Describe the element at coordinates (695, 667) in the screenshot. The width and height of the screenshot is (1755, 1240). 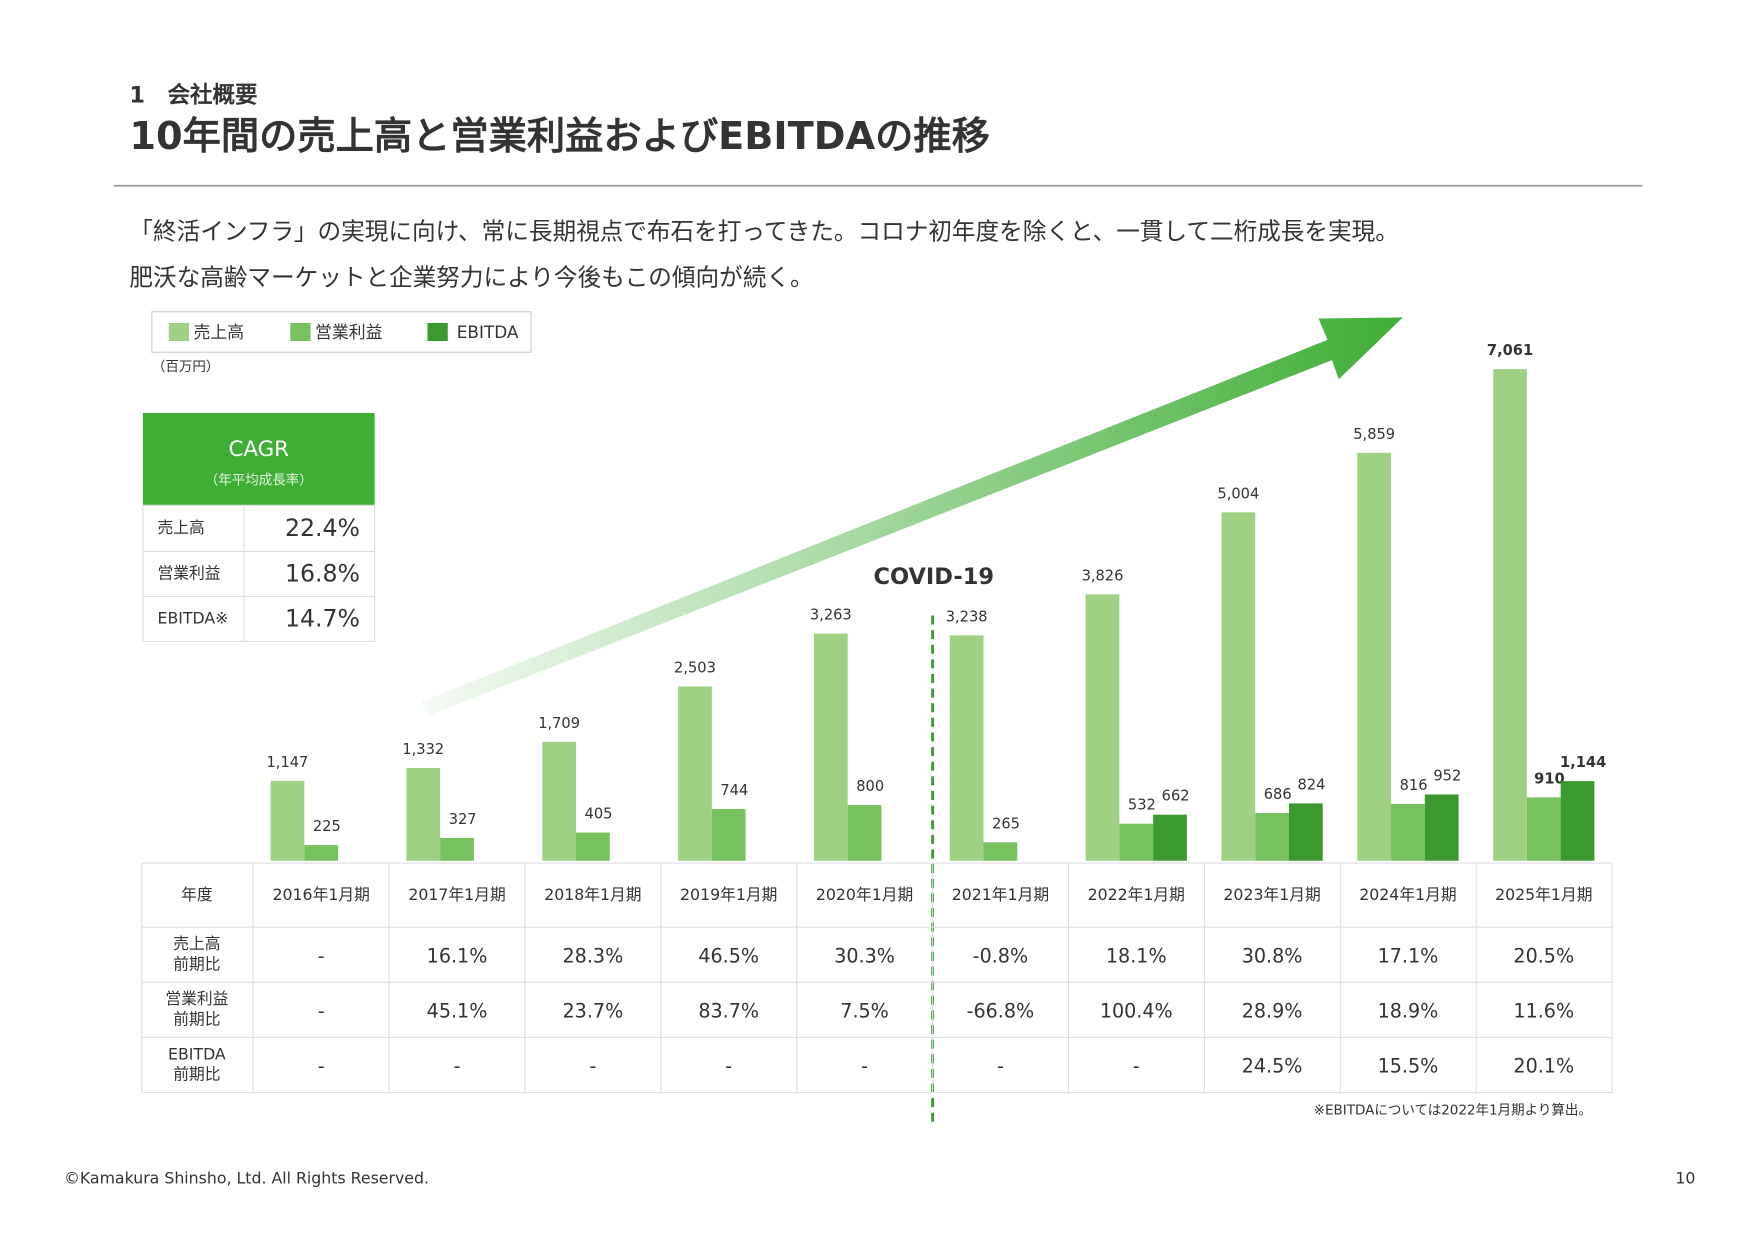
I see `value-label: 2,503` at that location.